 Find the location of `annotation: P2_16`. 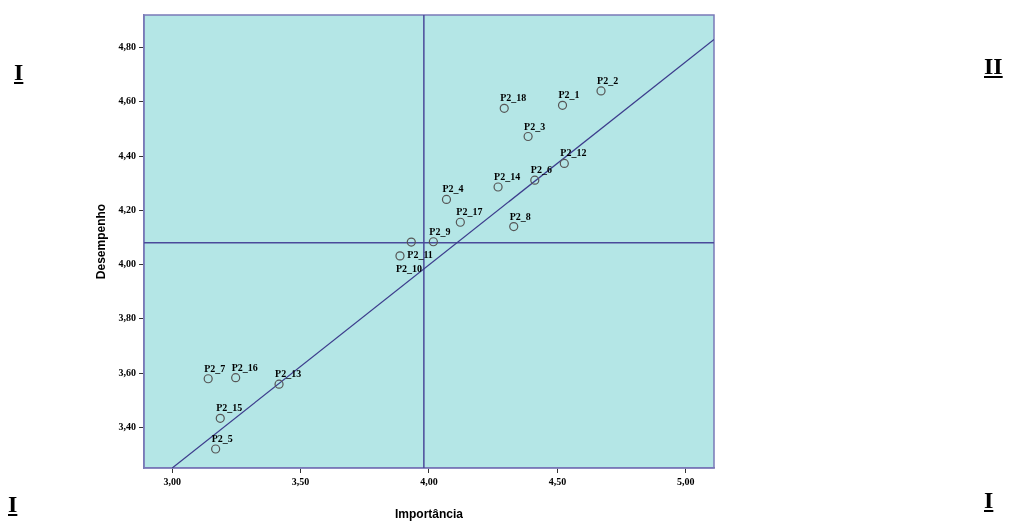

annotation: P2_16 is located at coordinates (244, 367).